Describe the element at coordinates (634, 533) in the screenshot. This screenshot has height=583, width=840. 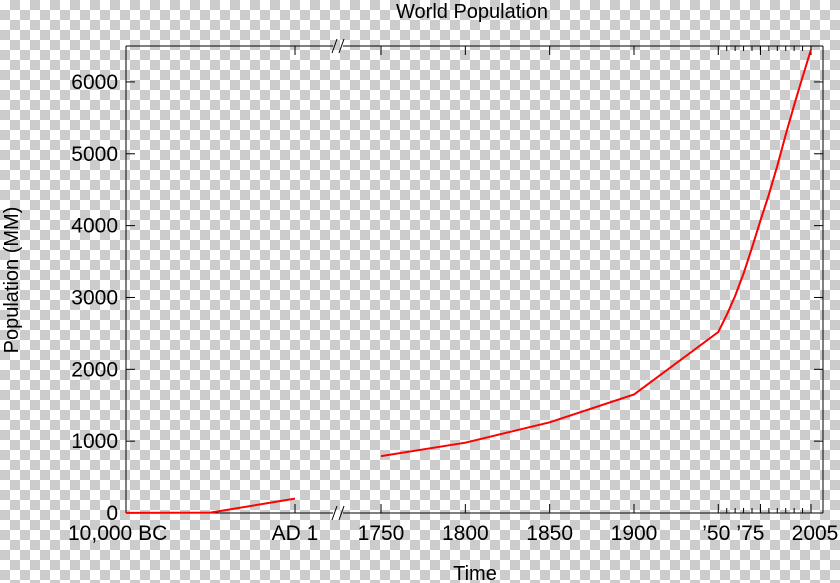
I see `x-tick-label: 1900` at that location.